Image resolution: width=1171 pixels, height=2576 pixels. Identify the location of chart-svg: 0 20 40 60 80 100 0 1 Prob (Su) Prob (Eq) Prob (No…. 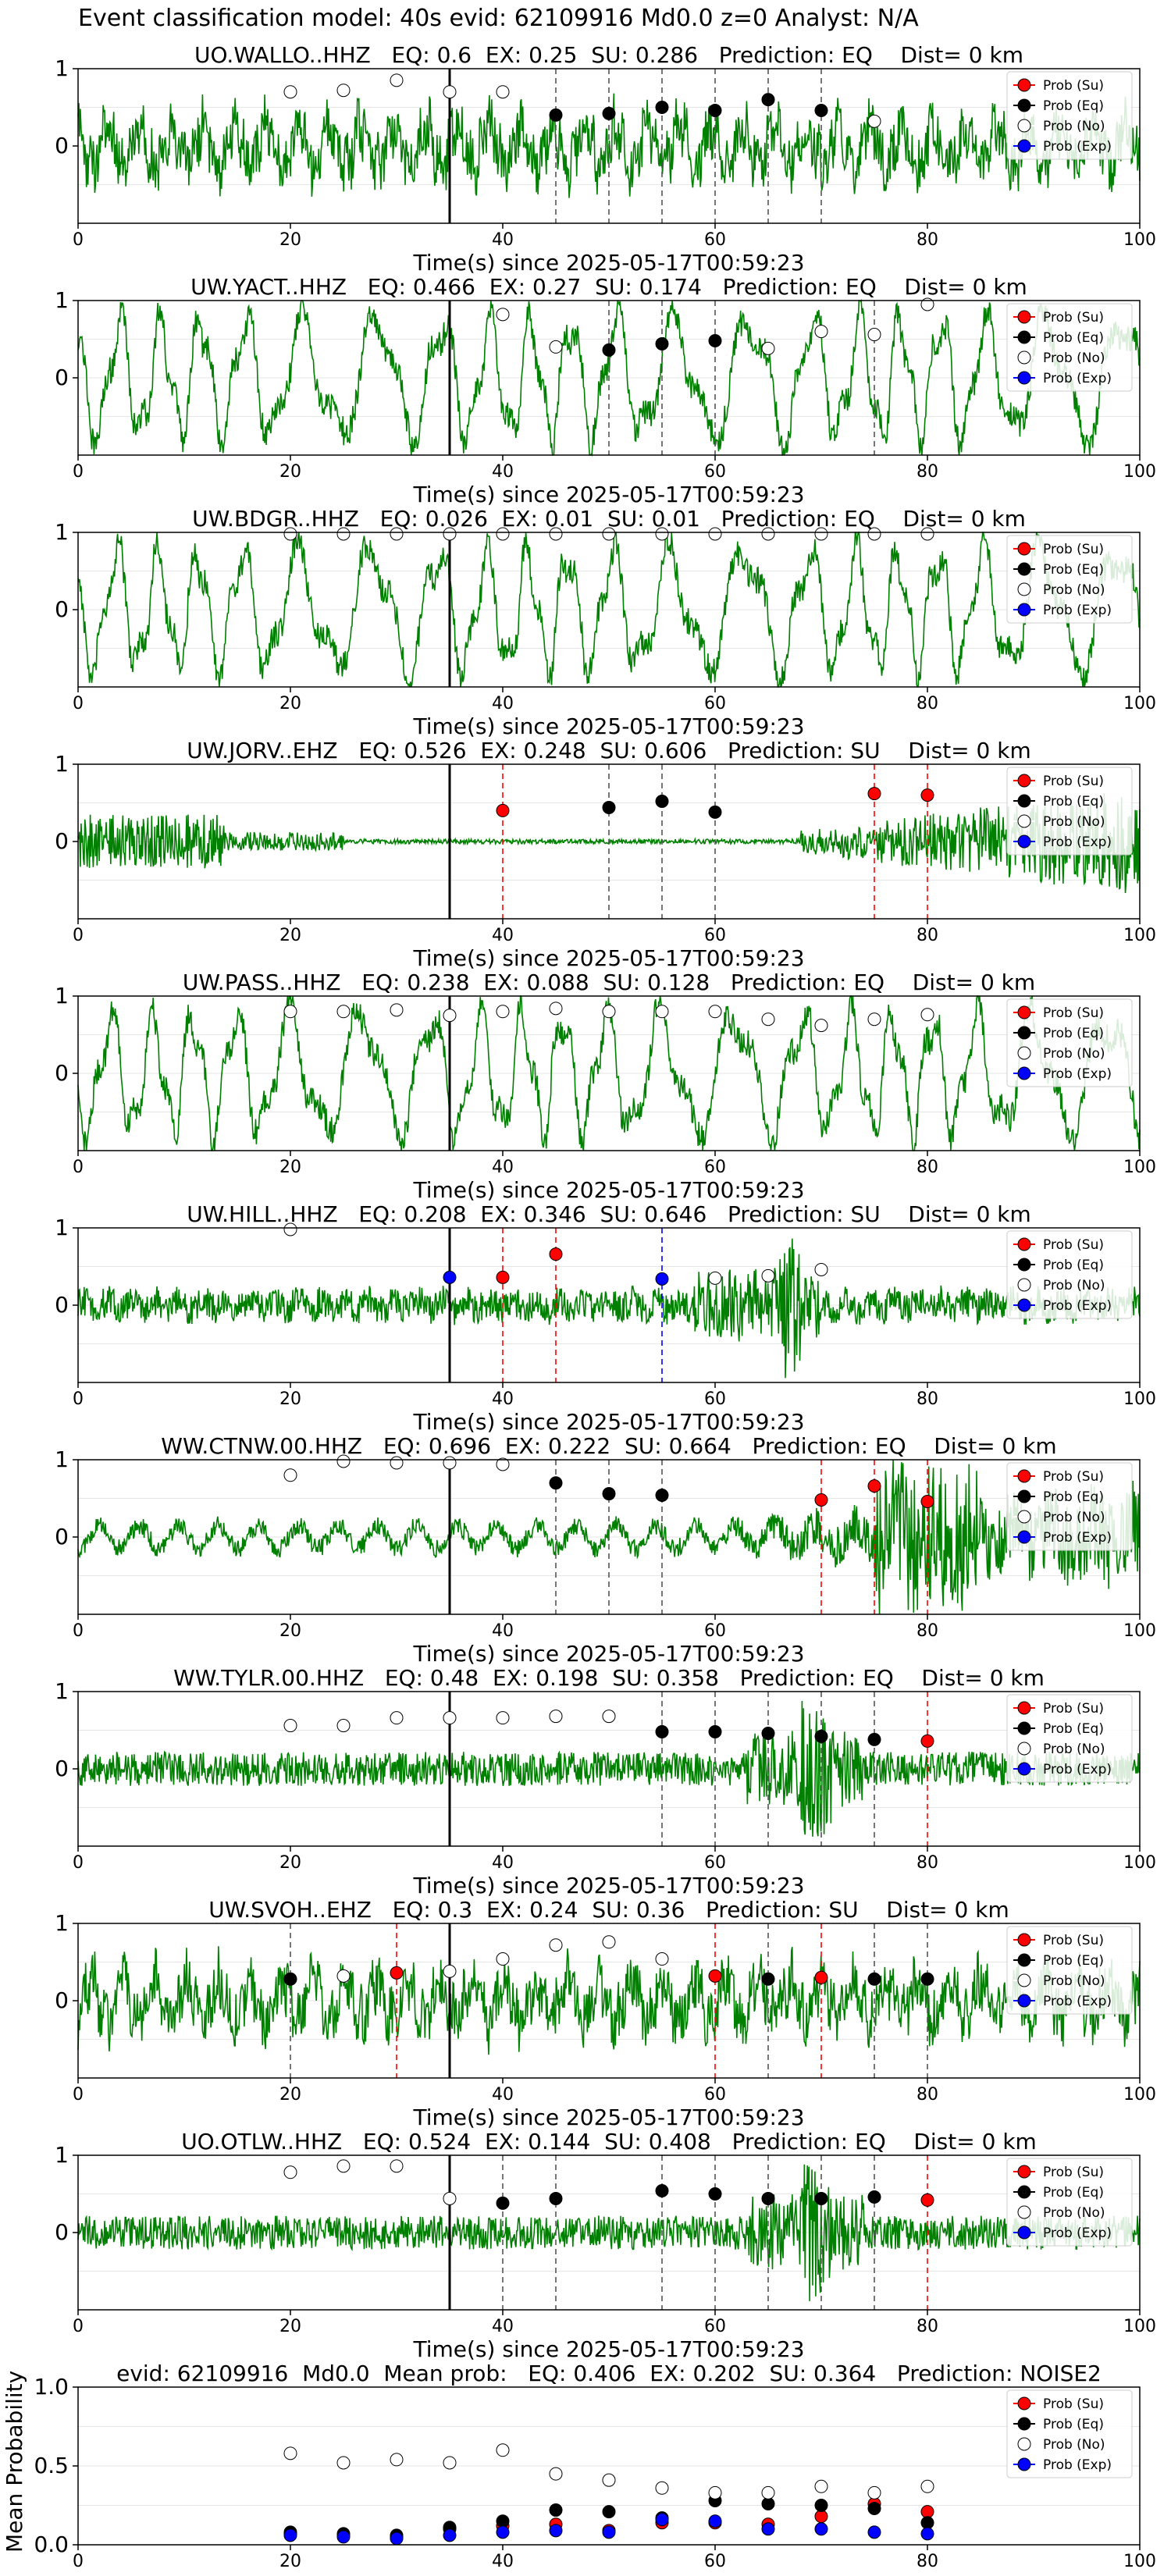
(605, 2007).